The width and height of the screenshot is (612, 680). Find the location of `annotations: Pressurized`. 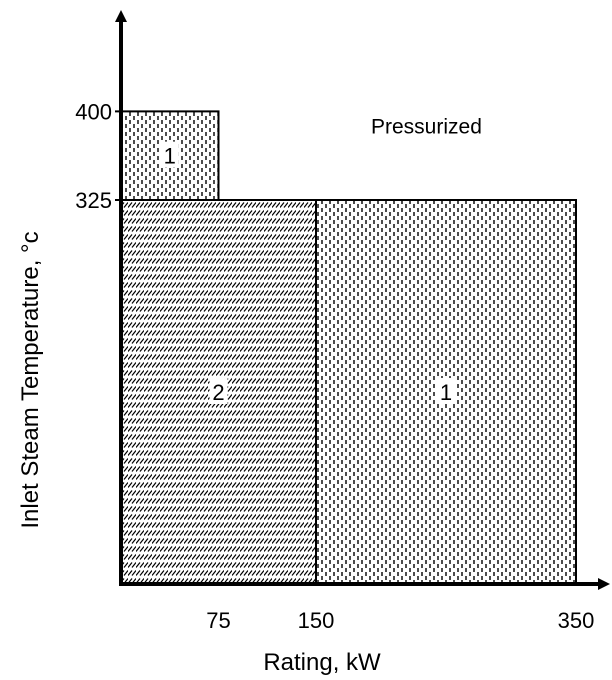

annotations: Pressurized is located at coordinates (426, 126).